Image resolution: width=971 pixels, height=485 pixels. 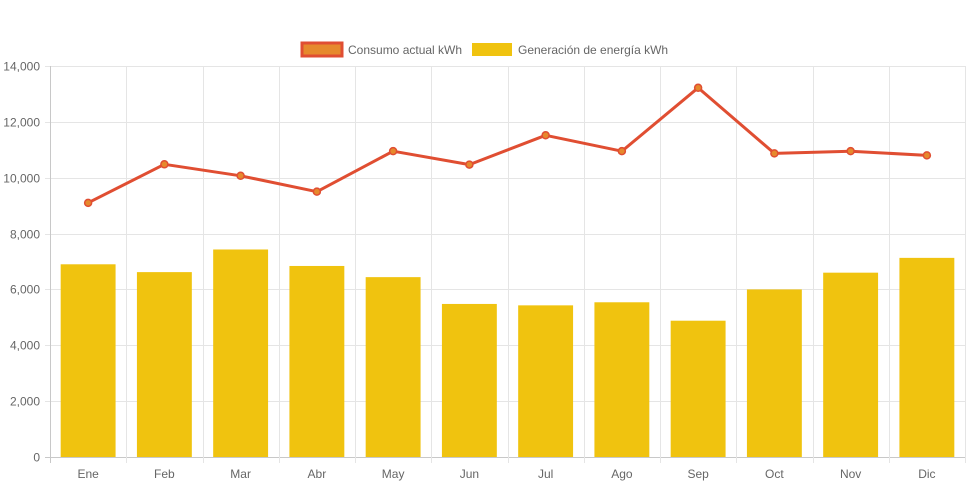 What do you see at coordinates (25, 402) in the screenshot?
I see `y-tick-label: 2,000` at bounding box center [25, 402].